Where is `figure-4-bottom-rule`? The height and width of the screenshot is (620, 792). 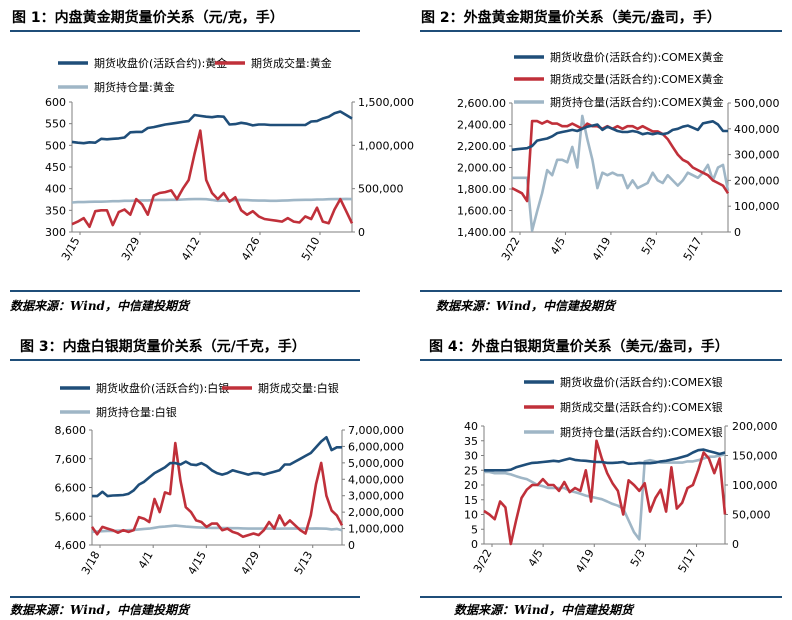 figure-4-bottom-rule is located at coordinates (601, 597).